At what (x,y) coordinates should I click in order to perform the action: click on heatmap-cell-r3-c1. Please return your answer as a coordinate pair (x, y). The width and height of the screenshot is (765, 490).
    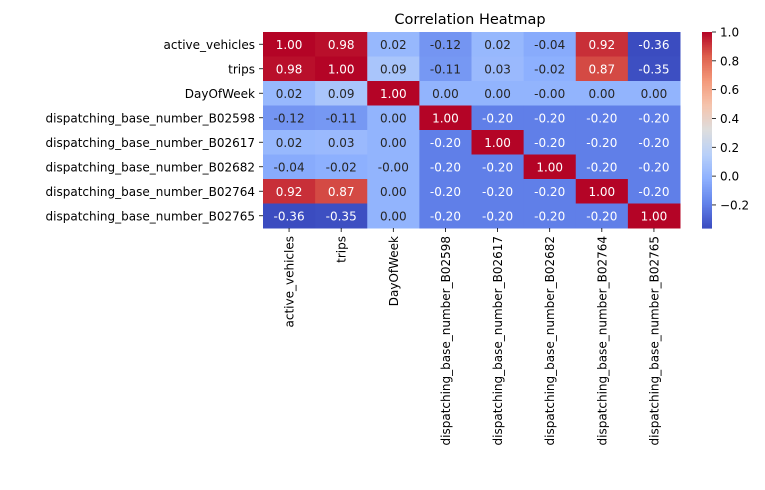
    Looking at the image, I should click on (341, 118).